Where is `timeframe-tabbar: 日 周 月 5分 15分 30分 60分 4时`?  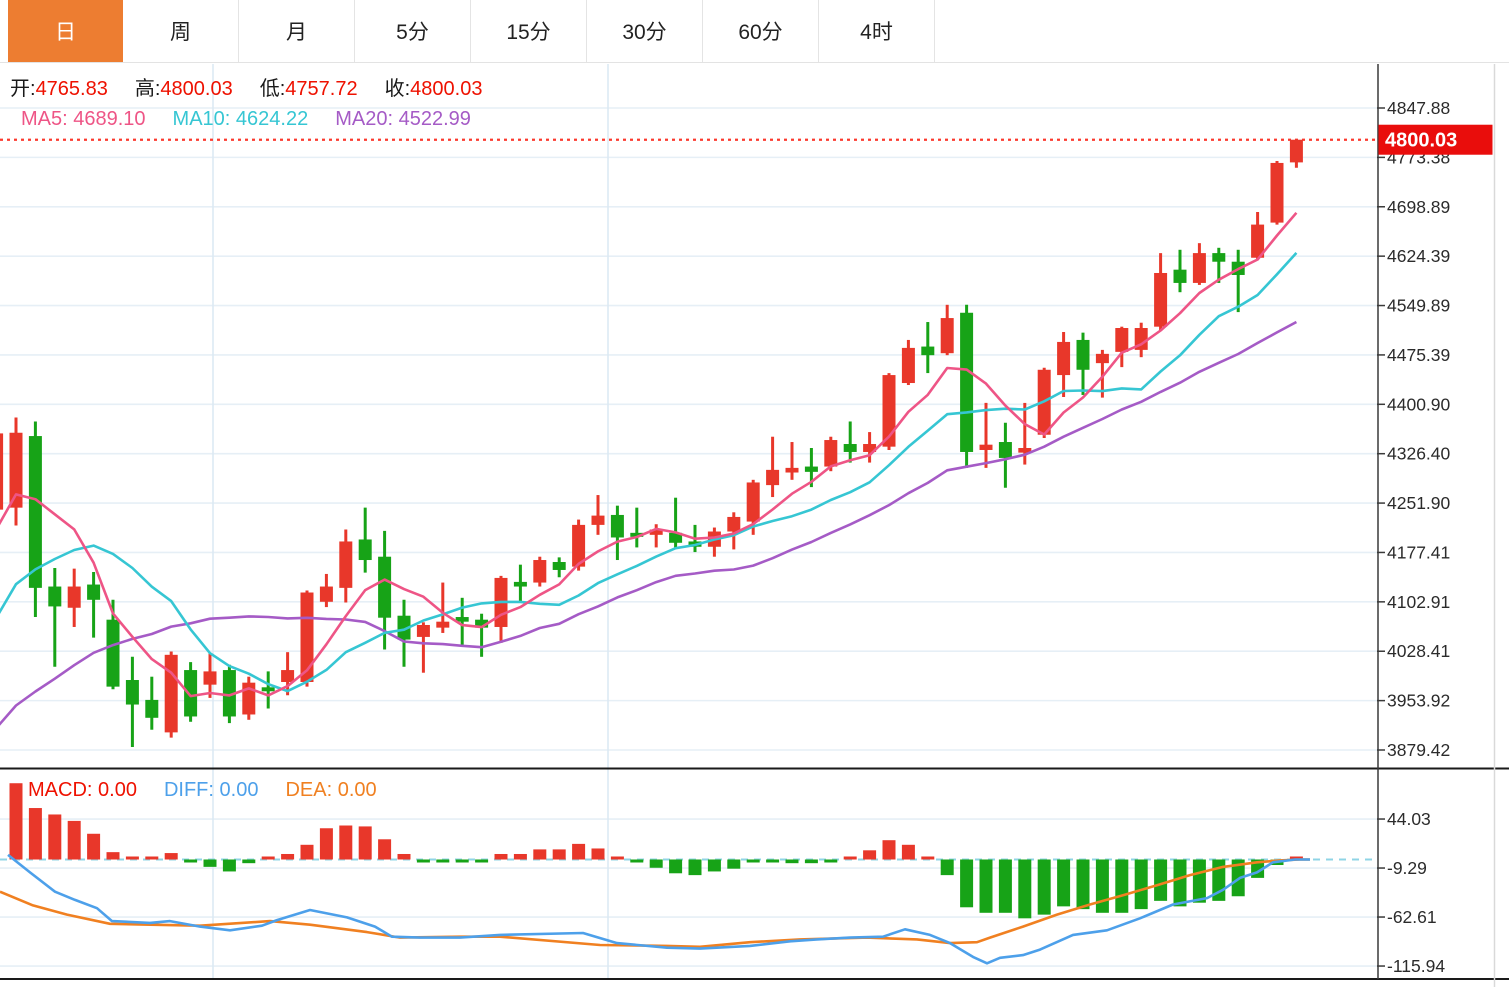 timeframe-tabbar: 日 周 月 5分 15分 30分 60分 4时 is located at coordinates (754, 31).